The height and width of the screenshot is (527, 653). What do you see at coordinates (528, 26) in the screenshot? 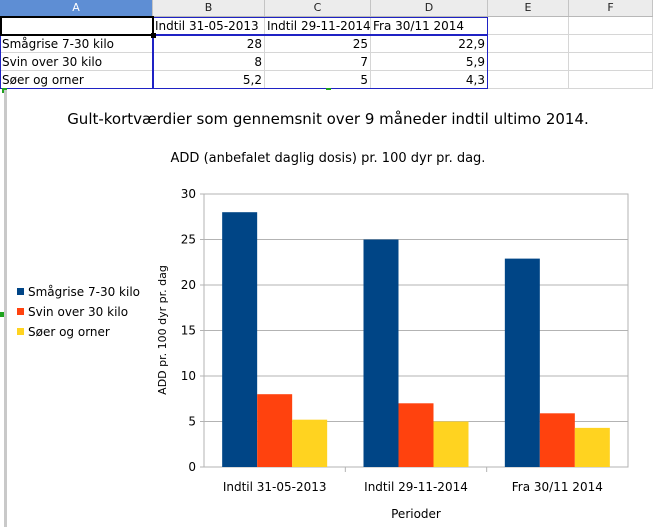
I see `cell-e1` at bounding box center [528, 26].